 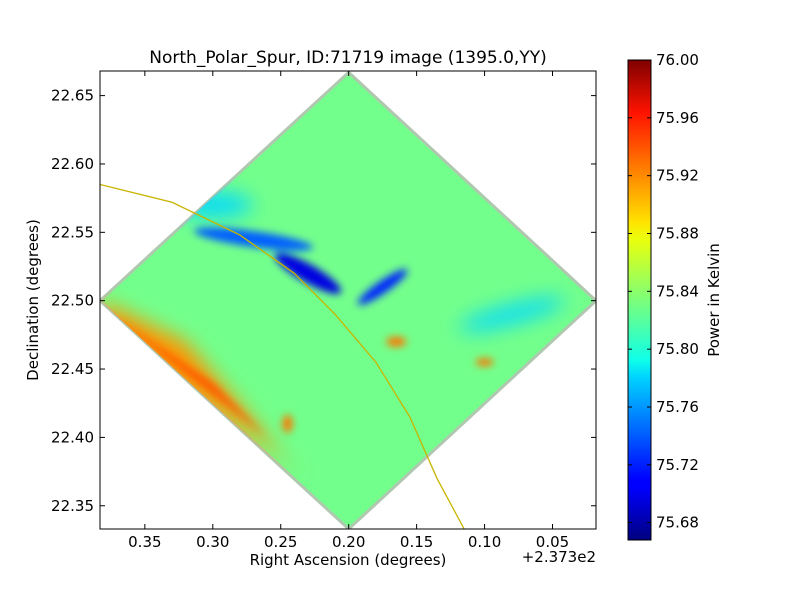 I want to click on cold-upper-left-arm, so click(x=253, y=239).